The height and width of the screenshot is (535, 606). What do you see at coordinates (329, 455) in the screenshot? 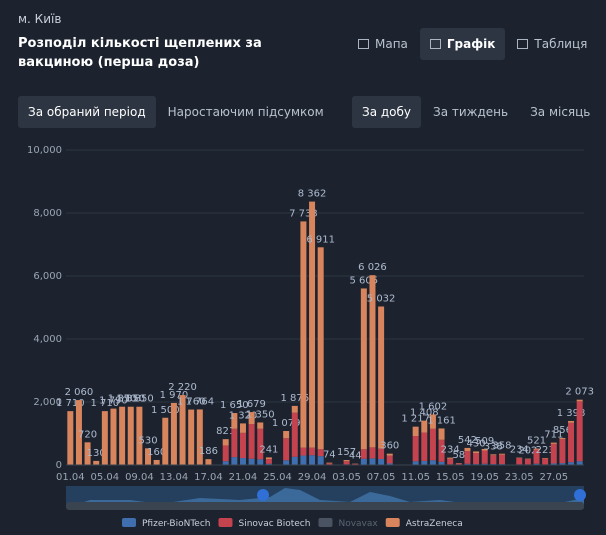
I see `data-label: 74` at bounding box center [329, 455].